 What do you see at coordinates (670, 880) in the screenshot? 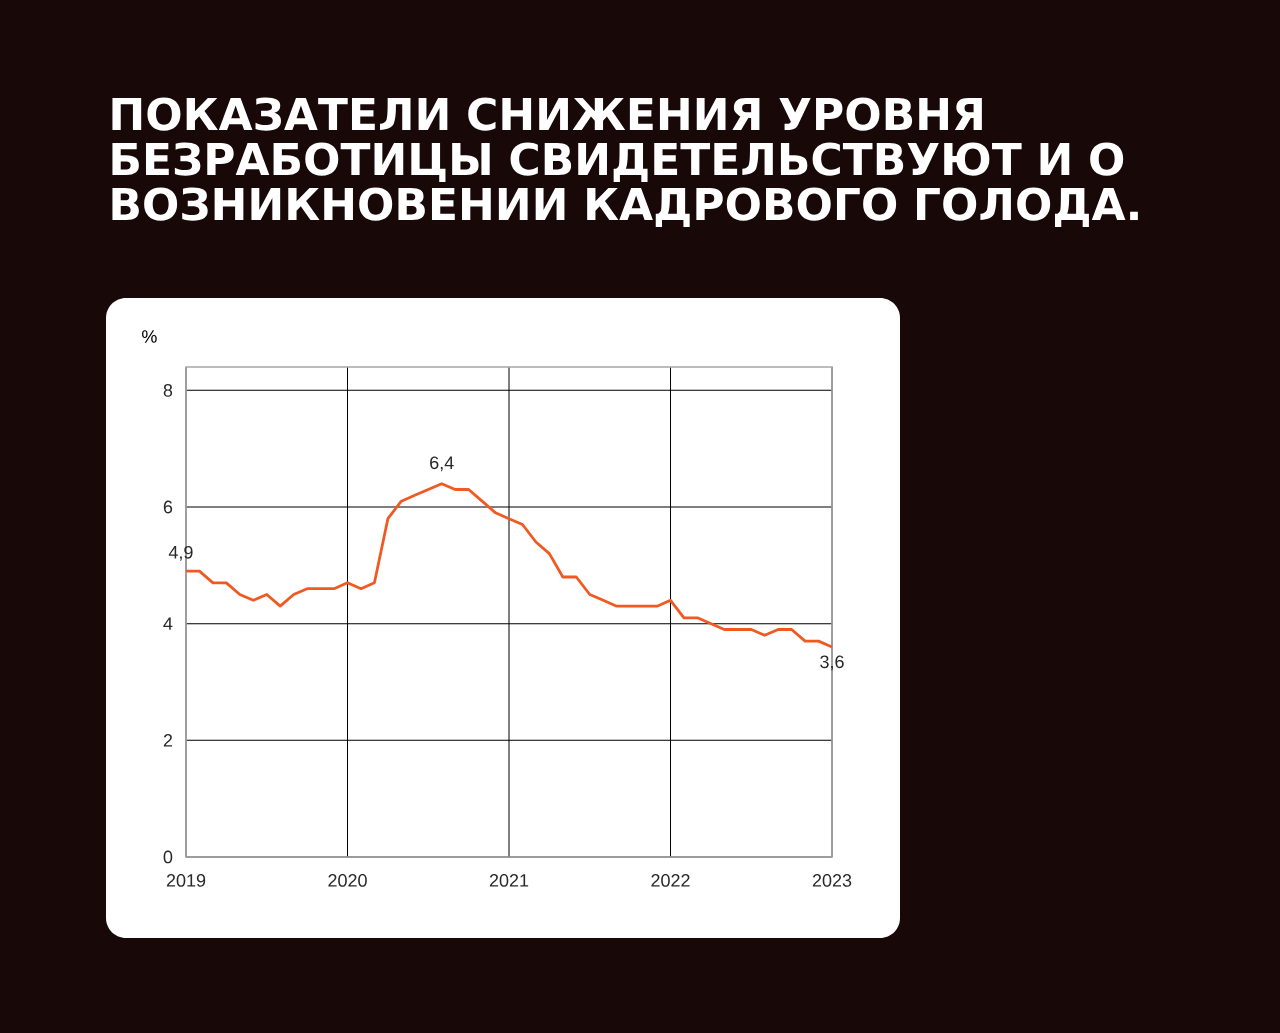
I see `x-tick-label: 2022` at bounding box center [670, 880].